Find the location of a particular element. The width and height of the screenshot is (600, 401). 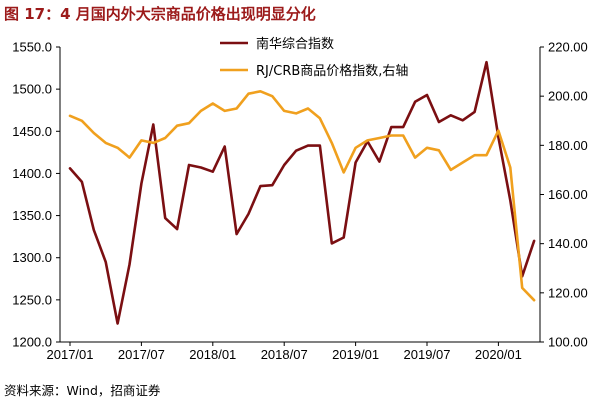

x-tick-label: 2019/07 is located at coordinates (427, 354).